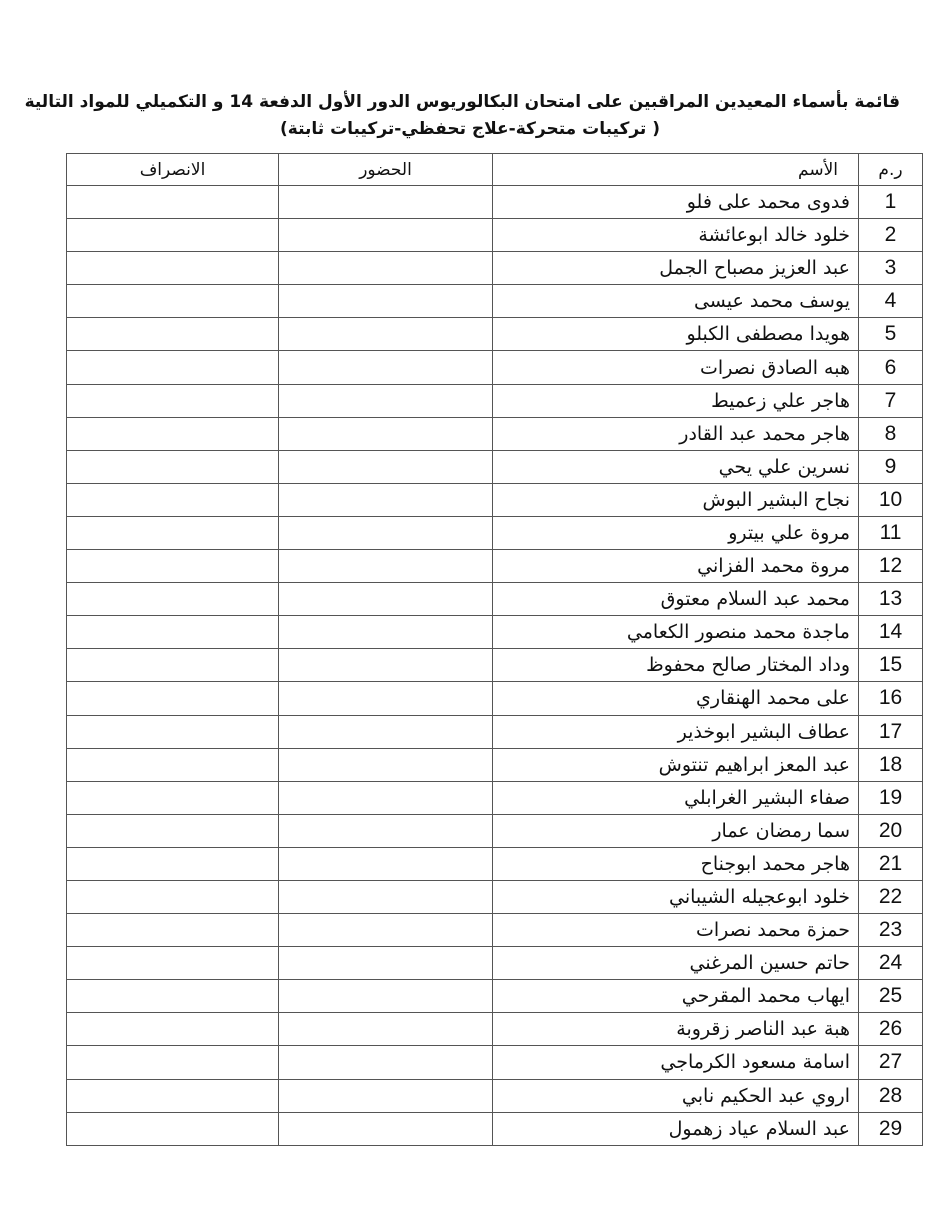 Image resolution: width=936 pixels, height=1216 pixels. I want to click on row-number: 3, so click(890, 268).